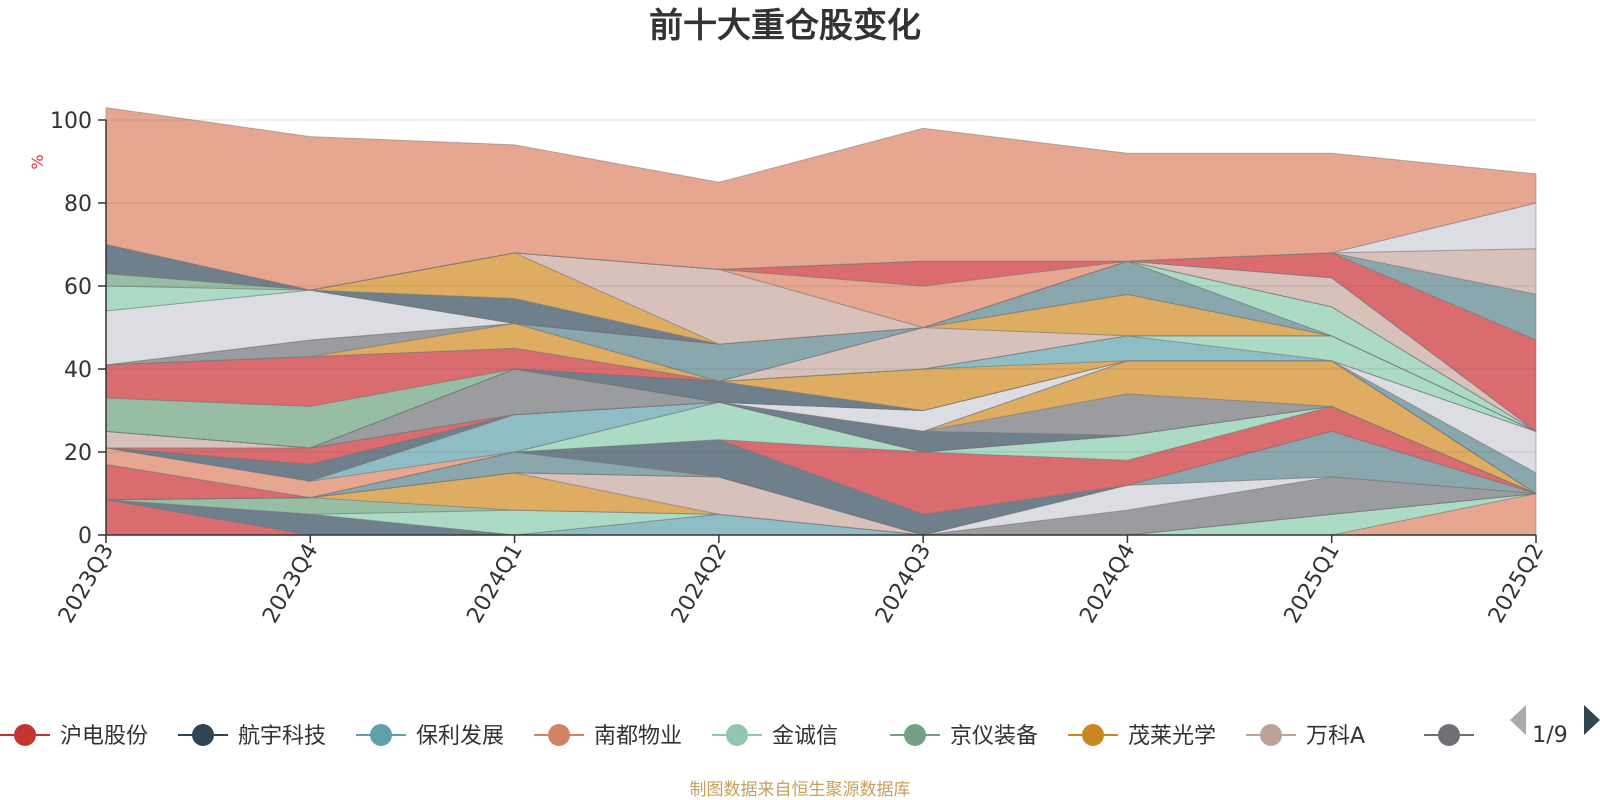 This screenshot has height=800, width=1600. Describe the element at coordinates (78, 453) in the screenshot. I see `y-tick-label: 20` at that location.